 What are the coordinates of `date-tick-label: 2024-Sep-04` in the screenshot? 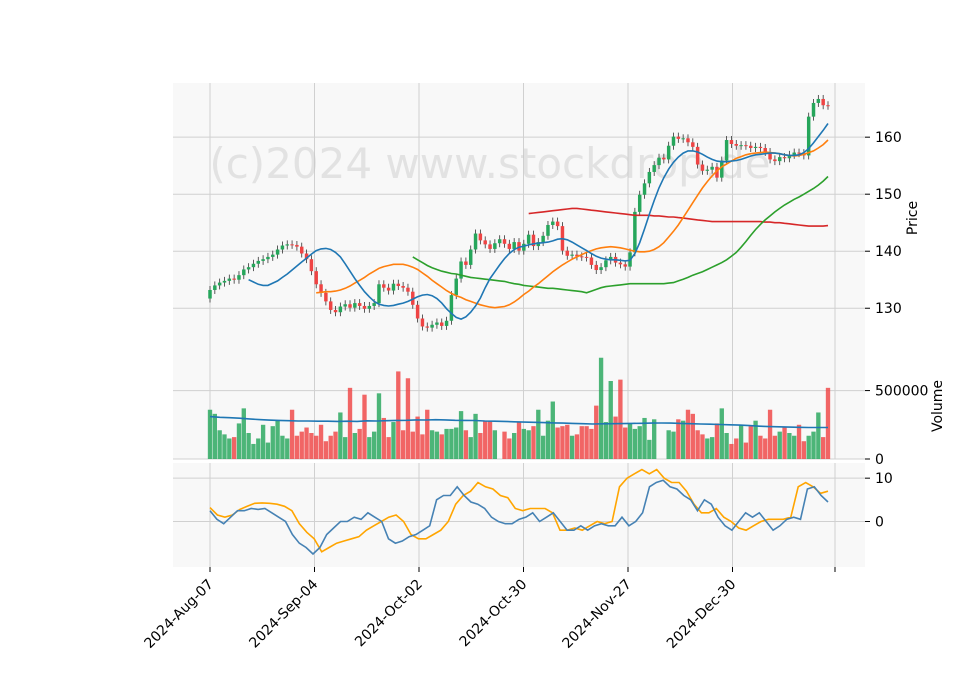 It's located at (283, 613).